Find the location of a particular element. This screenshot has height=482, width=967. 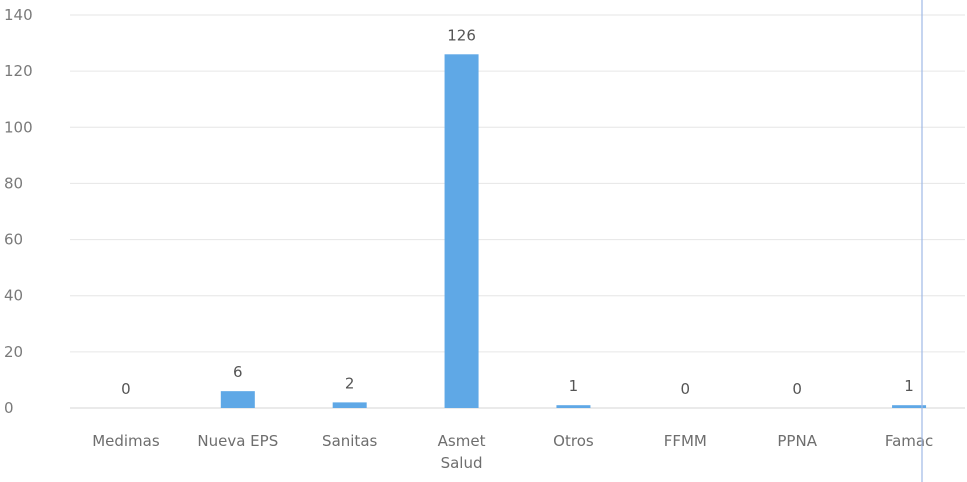

category-label: Nueva EPS is located at coordinates (237, 441).